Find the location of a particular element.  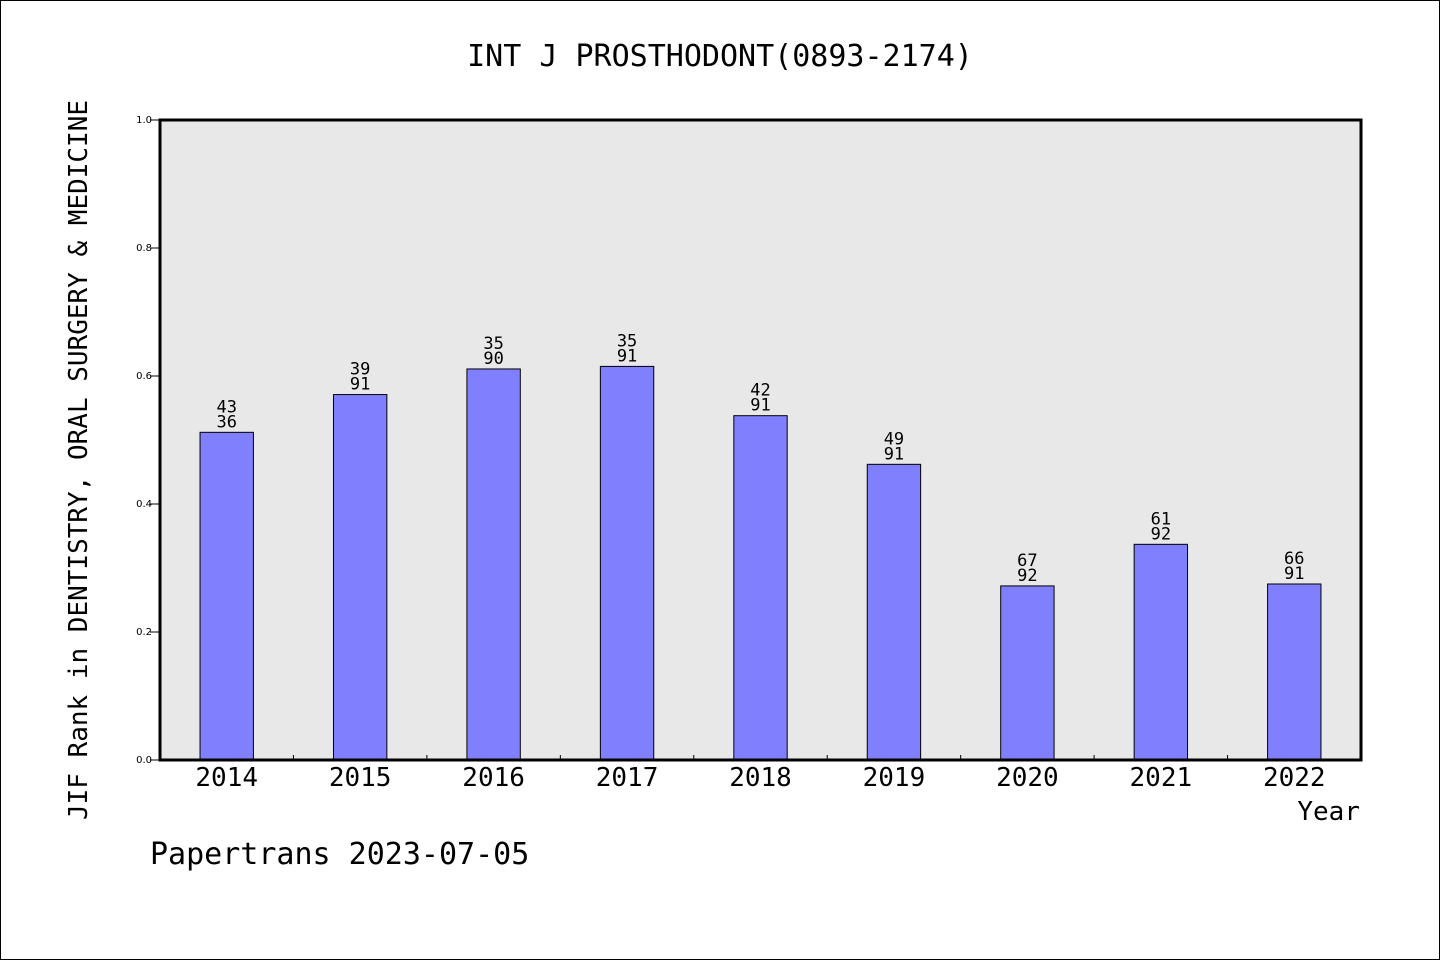

bar-label-rank: 67 is located at coordinates (1027, 561).